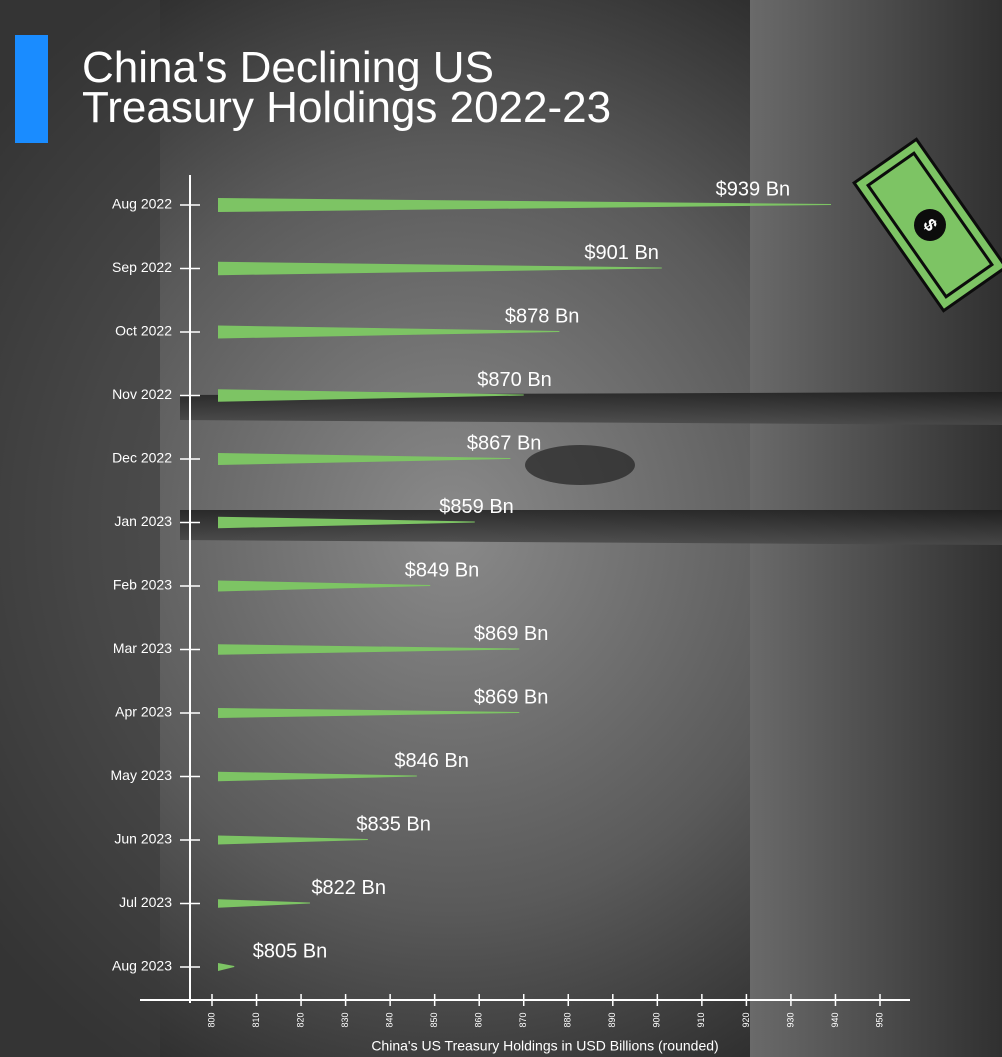  I want to click on x-tick-label: 800, so click(211, 1019).